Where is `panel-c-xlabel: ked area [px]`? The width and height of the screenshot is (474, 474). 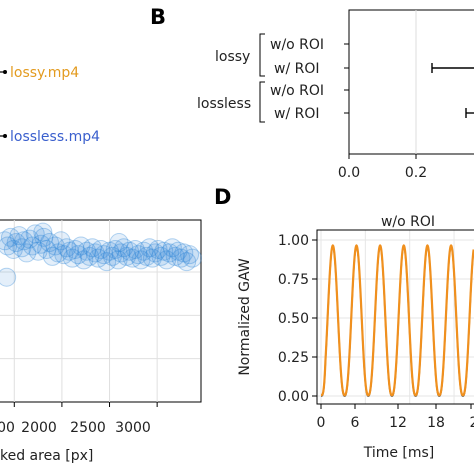
panel-c-xlabel: ked area [px] is located at coordinates (46, 456).